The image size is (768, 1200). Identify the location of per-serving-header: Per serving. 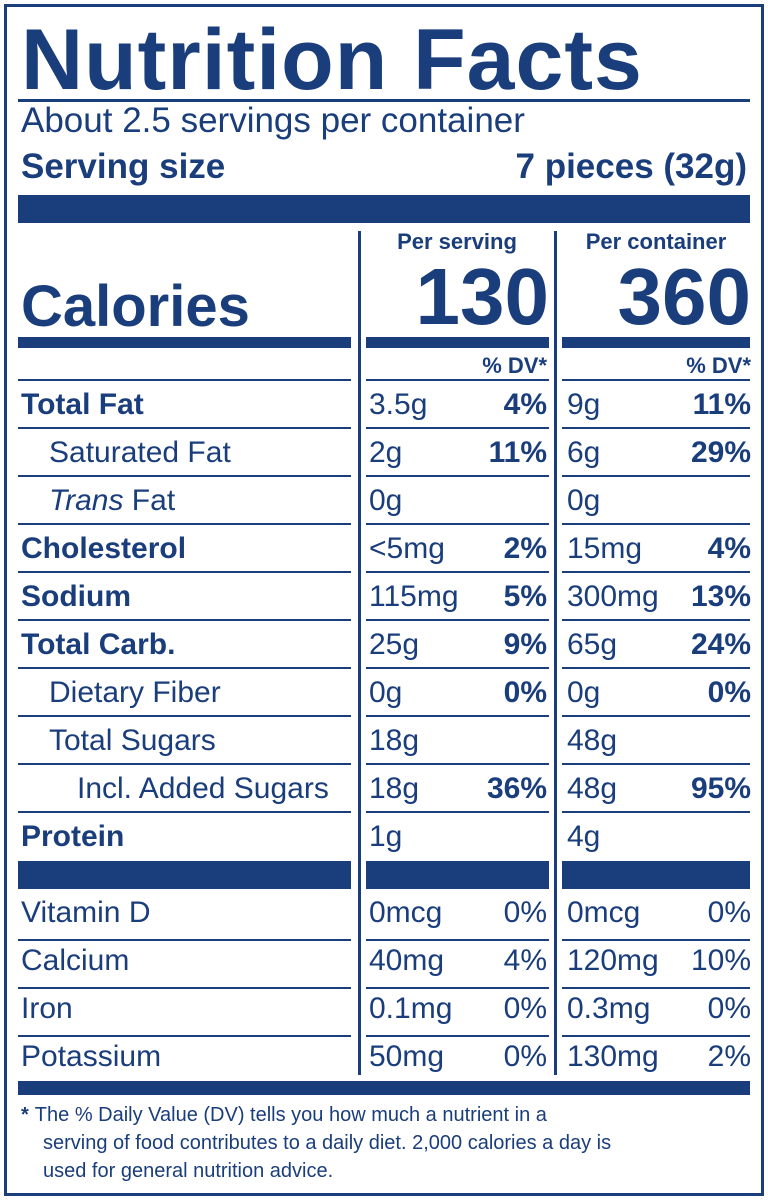
(457, 241).